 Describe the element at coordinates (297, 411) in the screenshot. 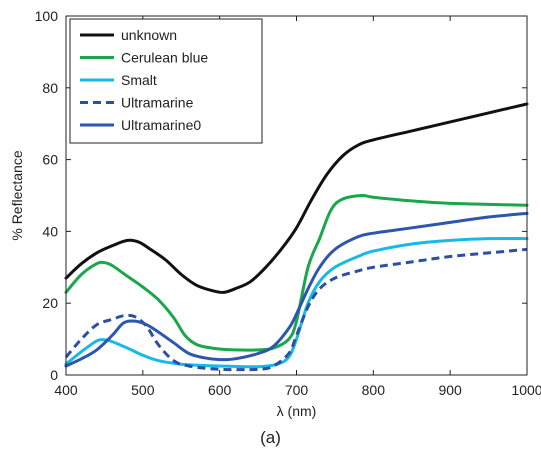

I see `x-axis-label: λ (nm)` at that location.